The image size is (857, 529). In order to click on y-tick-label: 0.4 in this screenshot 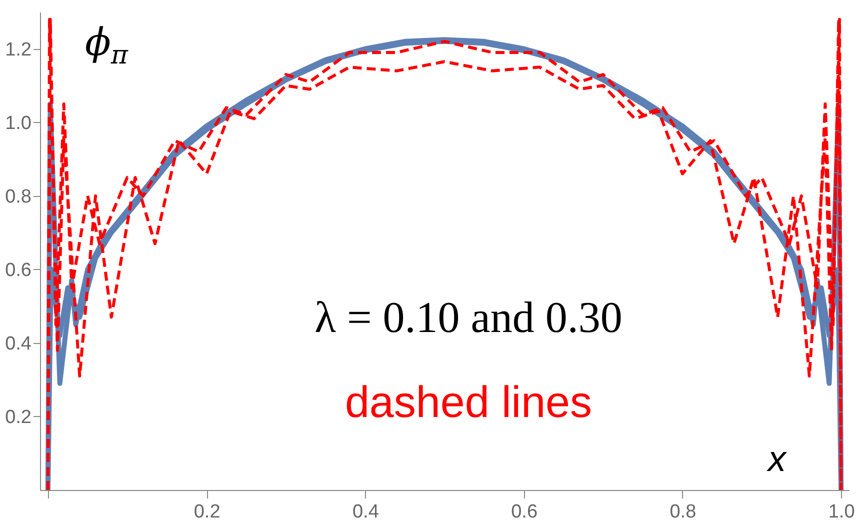, I will do `click(18, 343)`.